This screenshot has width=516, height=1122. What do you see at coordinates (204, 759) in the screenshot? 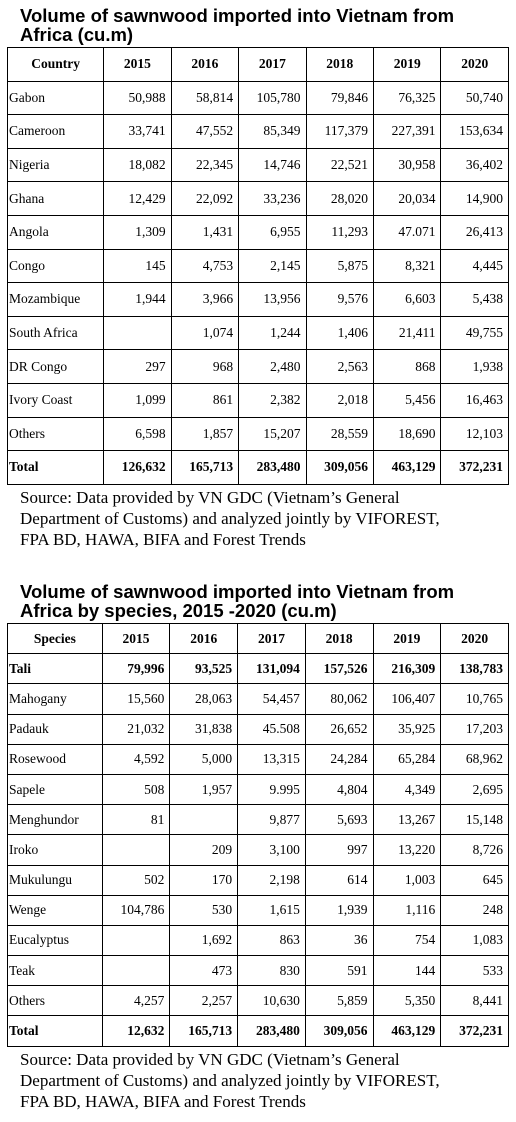
I see `table-cell: 5,000` at bounding box center [204, 759].